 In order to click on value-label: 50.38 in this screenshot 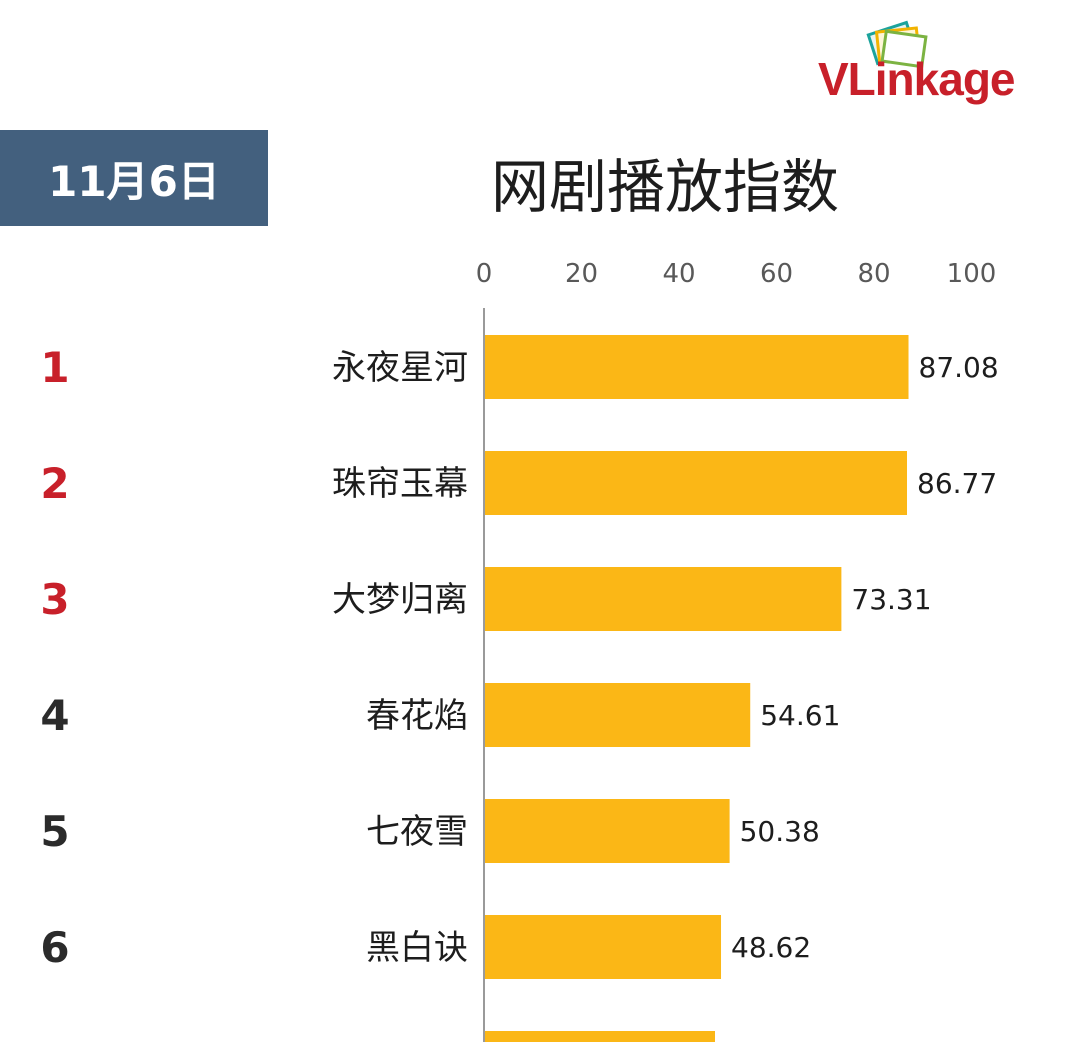, I will do `click(780, 831)`.